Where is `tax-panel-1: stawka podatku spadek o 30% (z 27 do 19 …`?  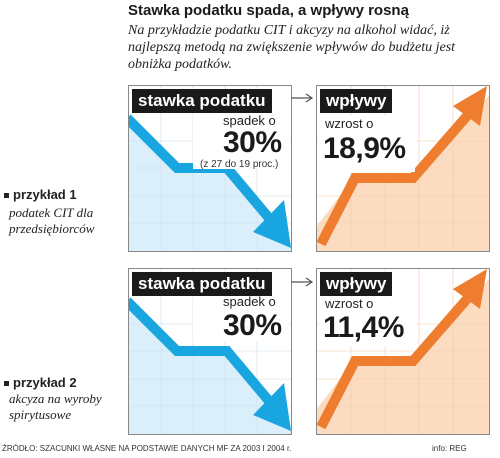 tax-panel-1: stawka podatku spadek o 30% (z 27 do 19 … is located at coordinates (210, 168).